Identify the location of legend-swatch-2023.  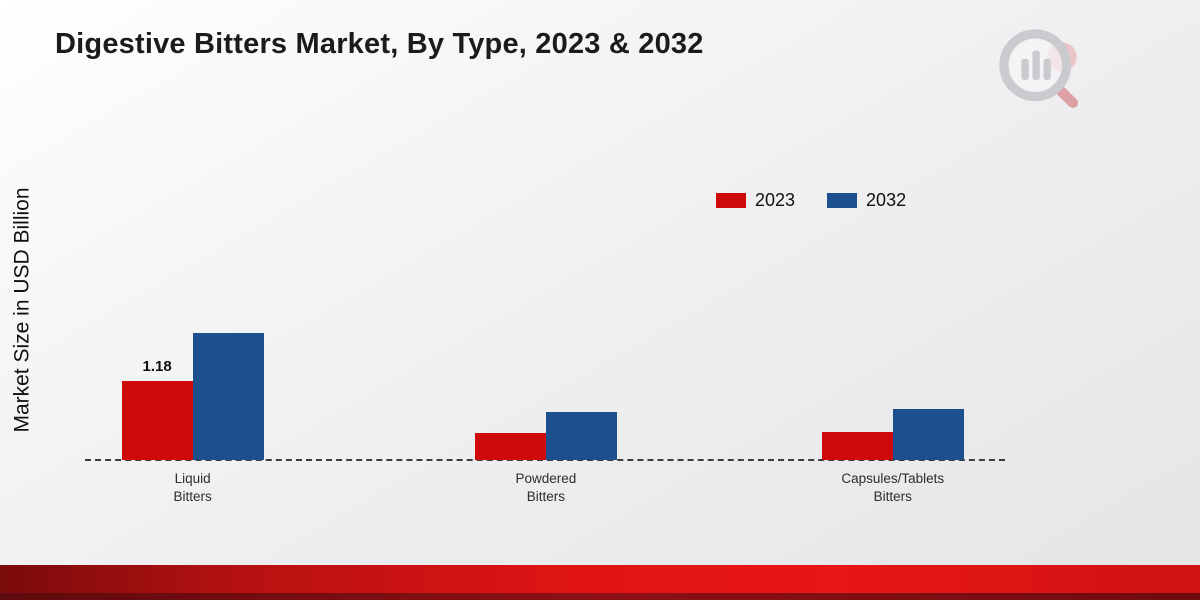
(731, 200).